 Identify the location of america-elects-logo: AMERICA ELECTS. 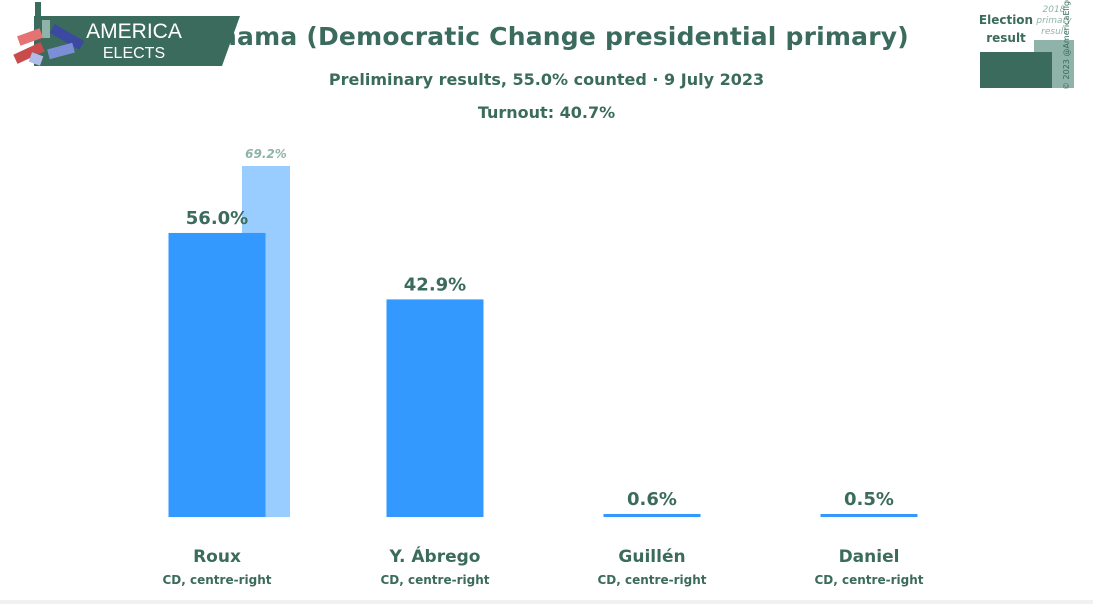
(126, 34).